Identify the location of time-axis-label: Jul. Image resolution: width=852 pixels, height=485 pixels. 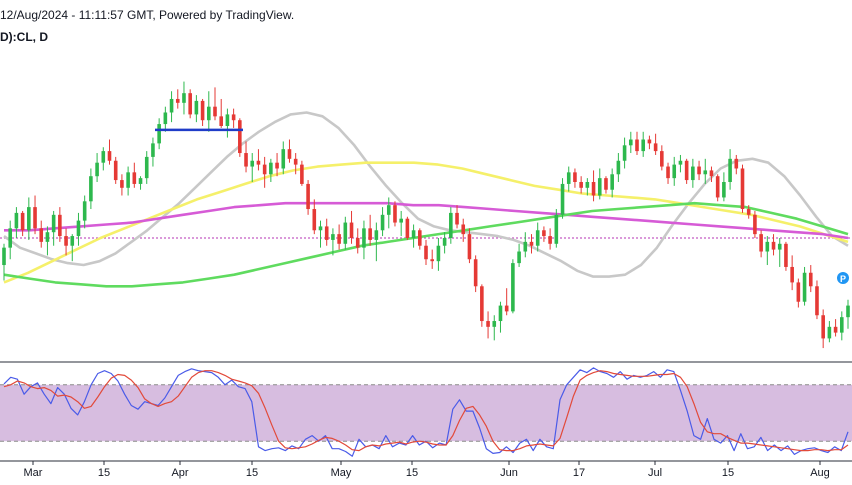
(655, 473).